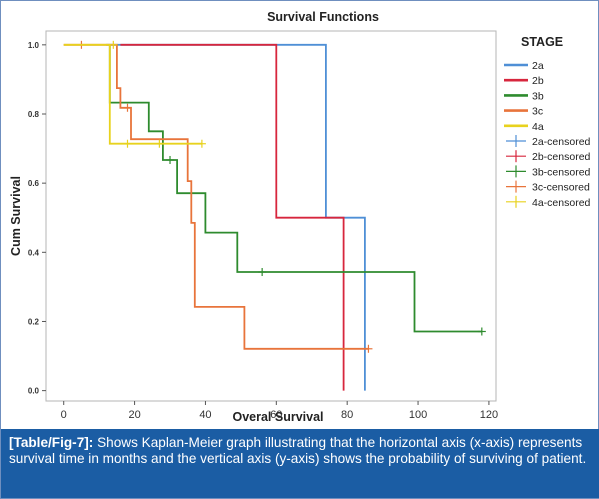 Image resolution: width=599 pixels, height=499 pixels. What do you see at coordinates (542, 42) in the screenshot?
I see `legend-title: STAGE` at bounding box center [542, 42].